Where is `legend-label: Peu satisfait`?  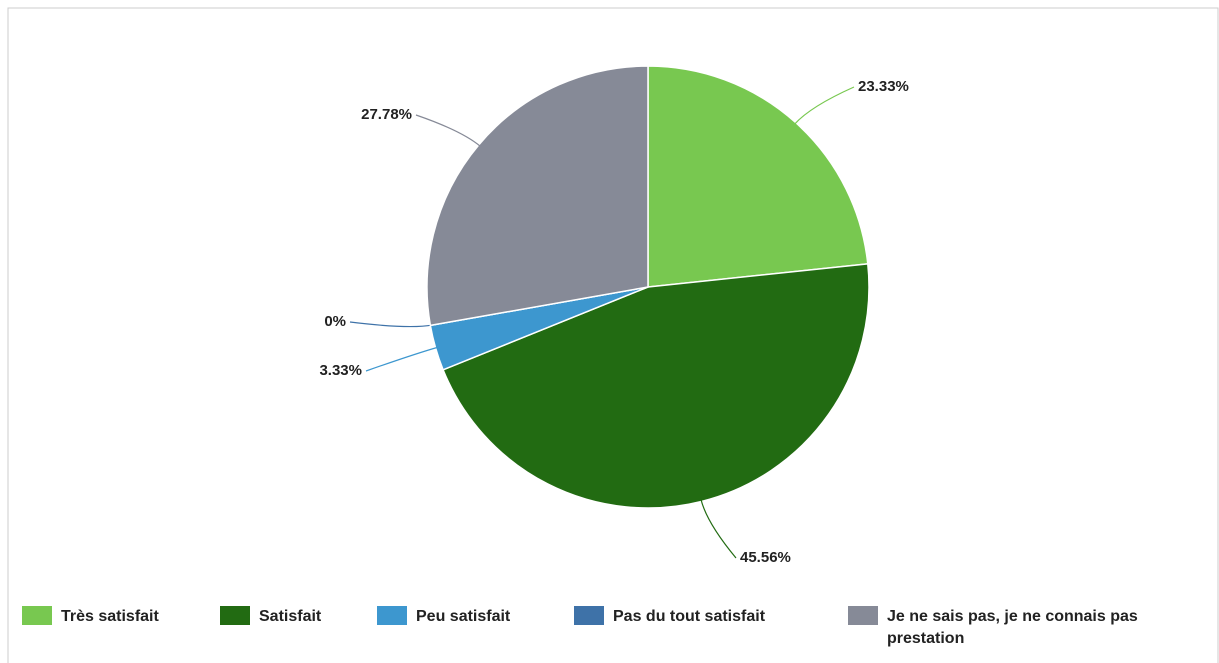
legend-label: Peu satisfait is located at coordinates (463, 616).